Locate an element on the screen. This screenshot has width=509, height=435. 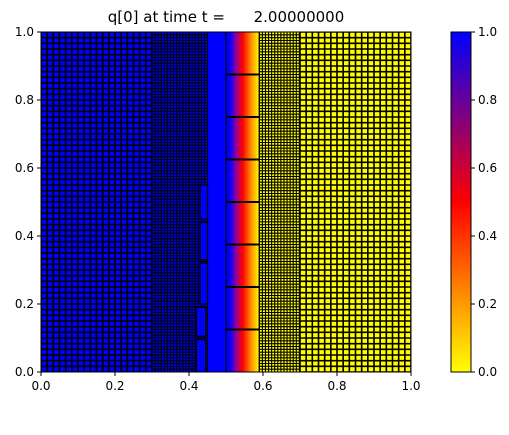
x-tick-label: 0.4 is located at coordinates (188, 386).